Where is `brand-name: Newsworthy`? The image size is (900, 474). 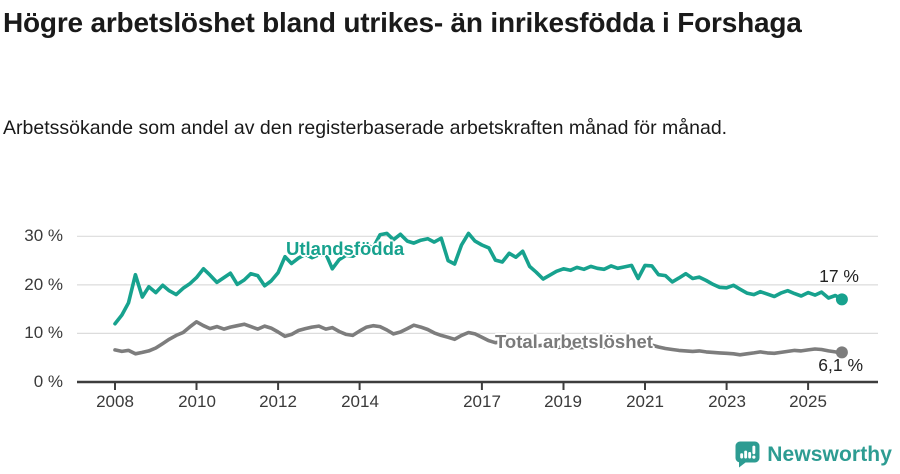 brand-name: Newsworthy is located at coordinates (829, 454).